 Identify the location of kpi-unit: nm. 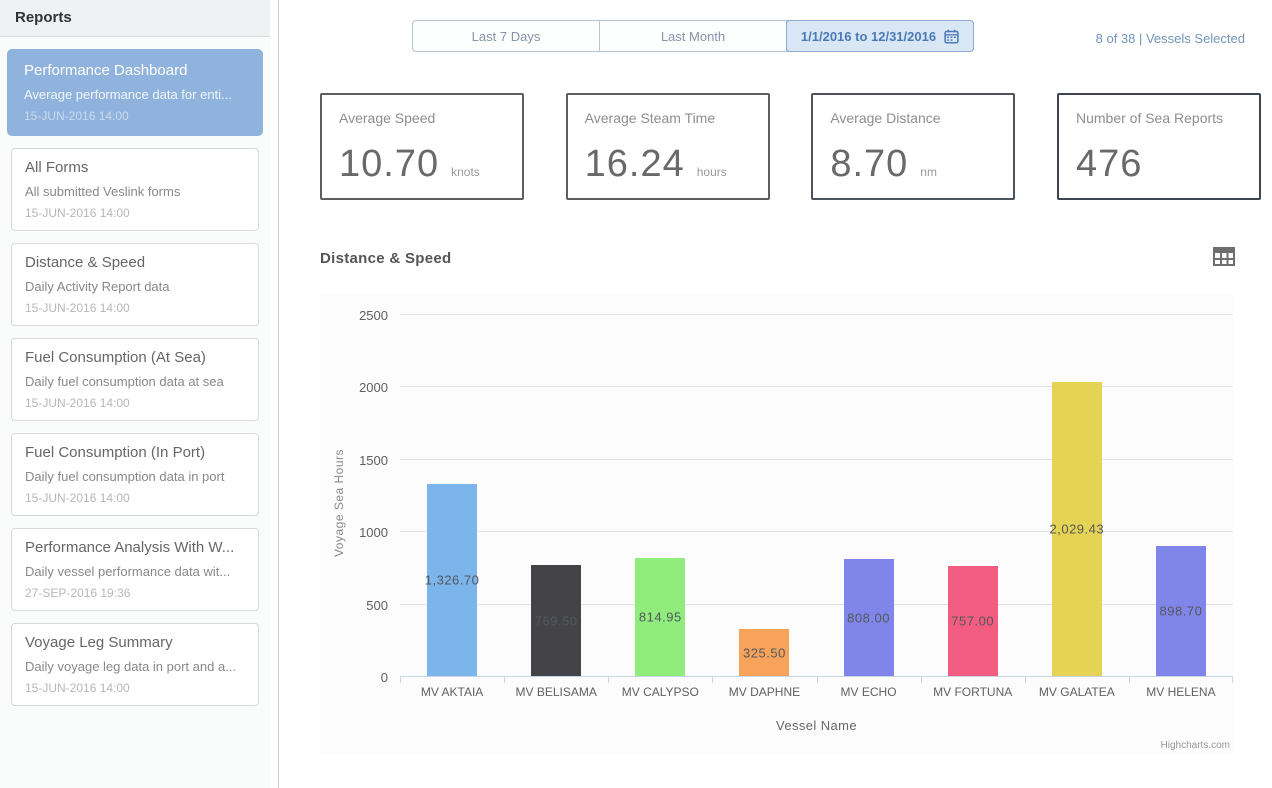
(928, 172).